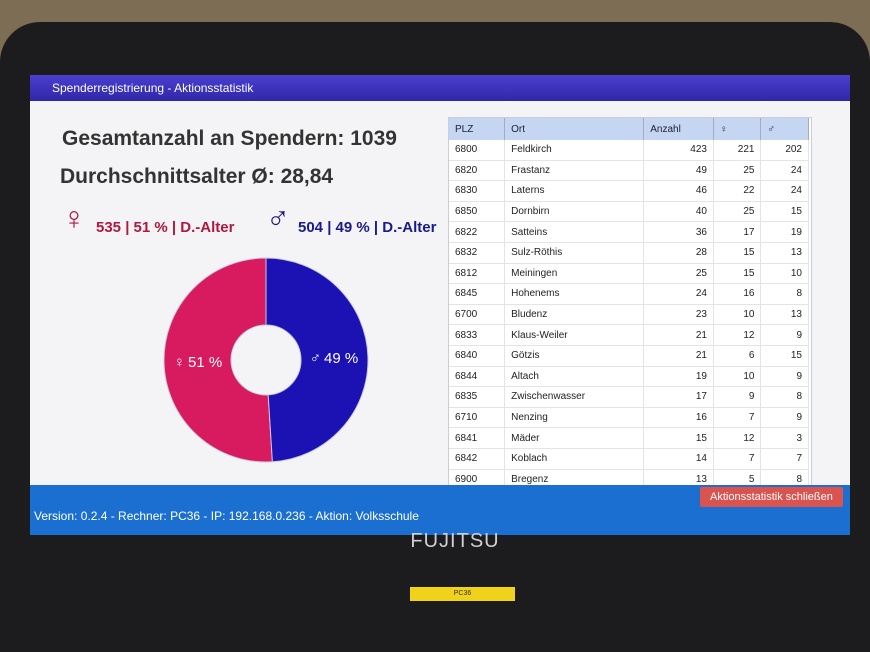  I want to click on value: 1039, so click(373, 138).